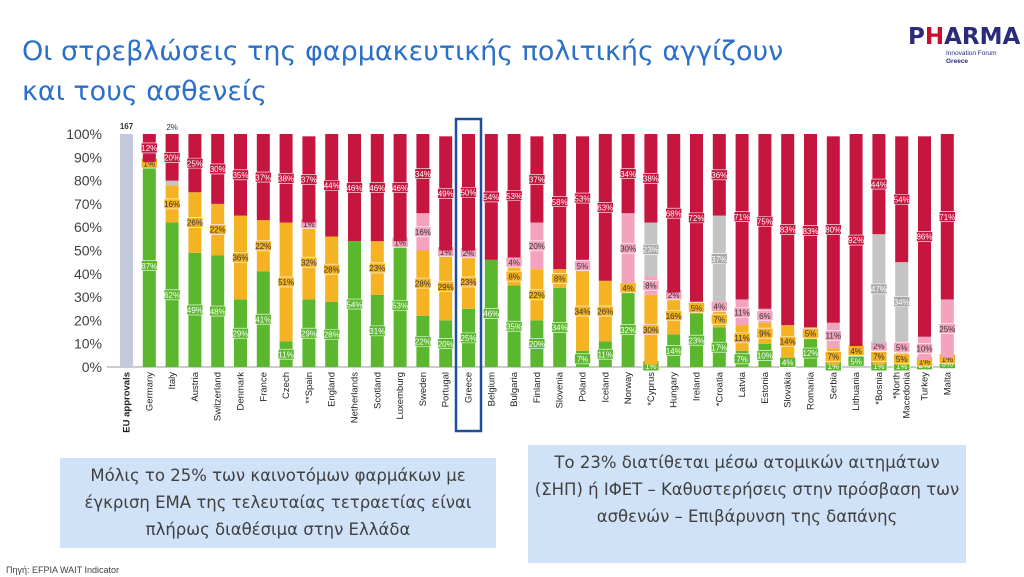 The height and width of the screenshot is (577, 1024). I want to click on data-label: 54%, so click(902, 199).